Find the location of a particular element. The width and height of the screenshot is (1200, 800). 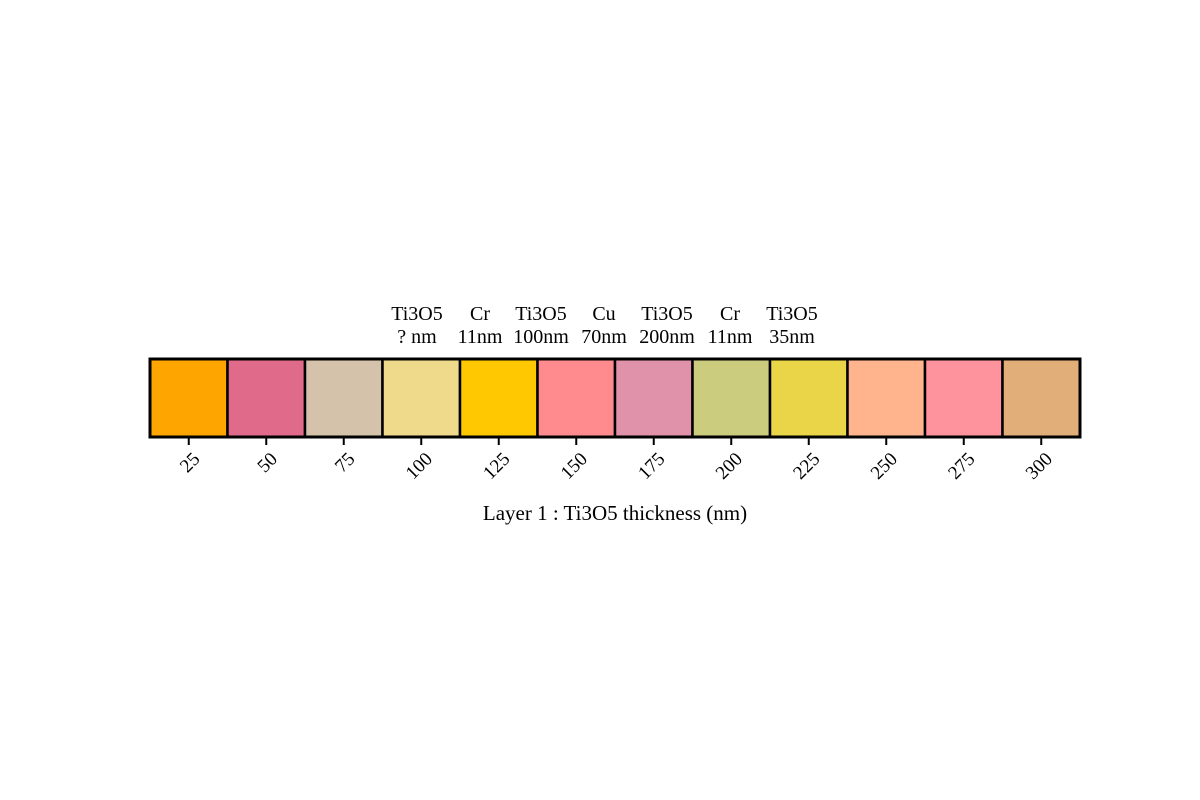

stack-layer-thickness-7: 35nm is located at coordinates (792, 337).